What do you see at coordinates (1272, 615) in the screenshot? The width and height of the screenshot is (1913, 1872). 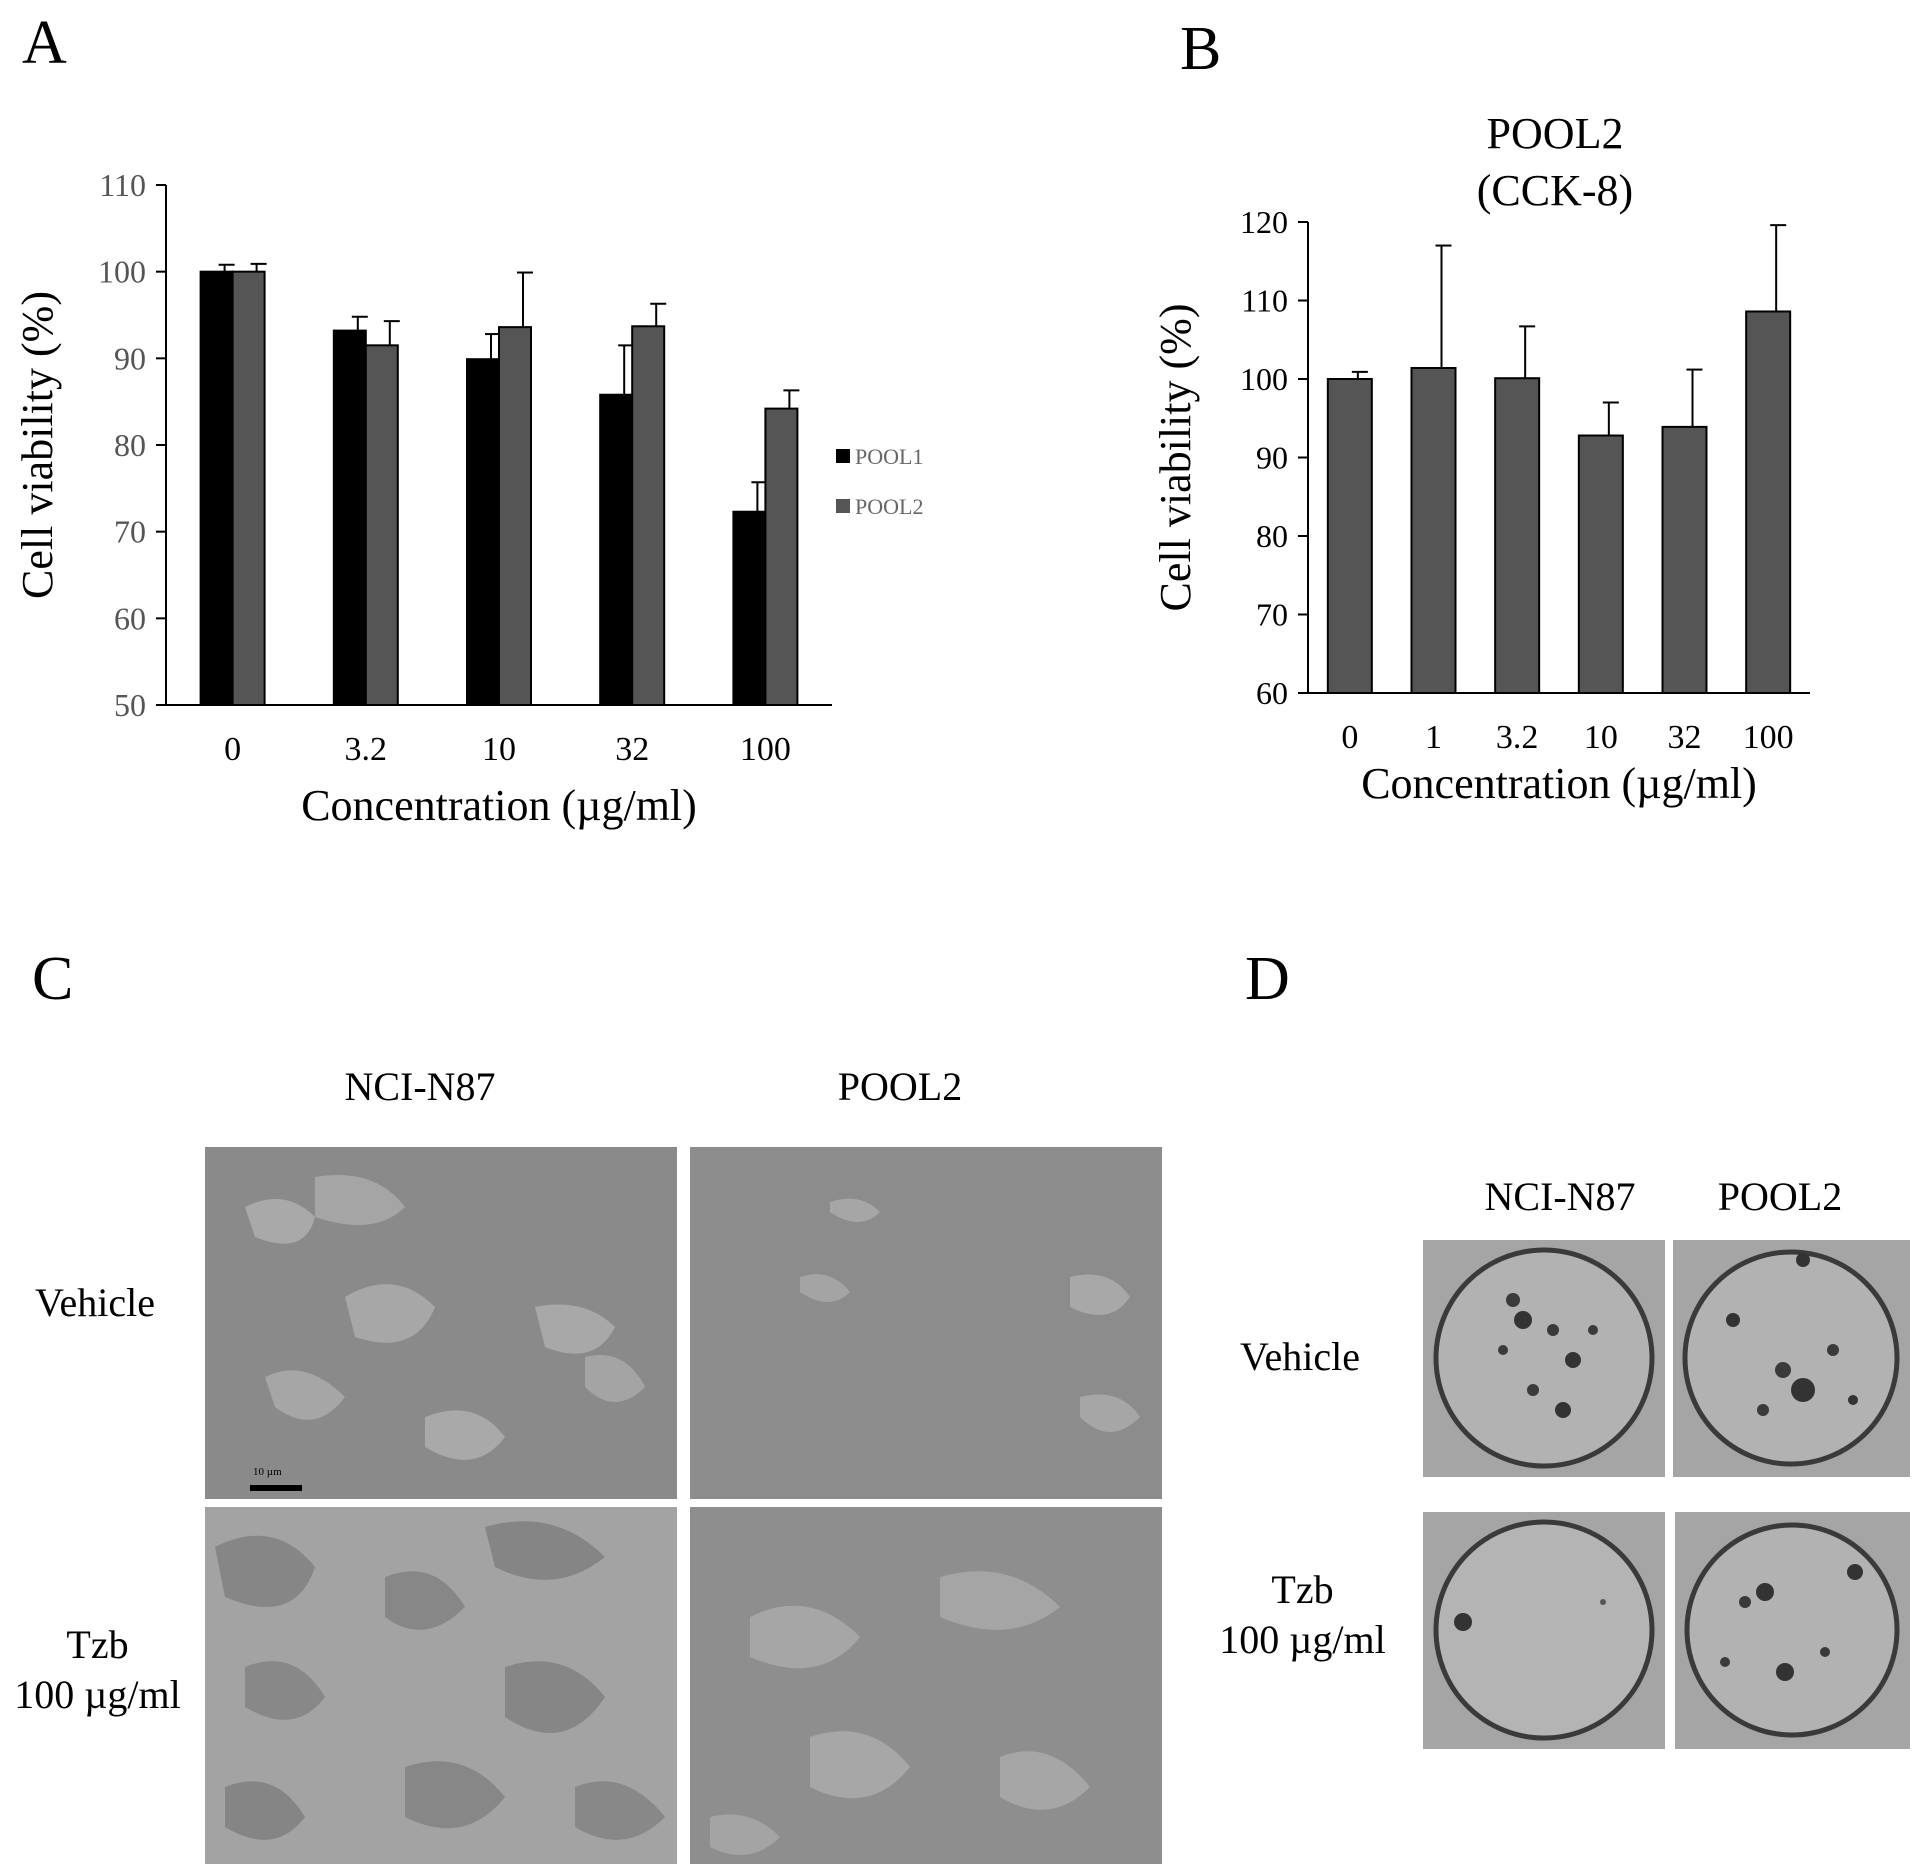 I see `chart-b-y-tick-label: 70` at bounding box center [1272, 615].